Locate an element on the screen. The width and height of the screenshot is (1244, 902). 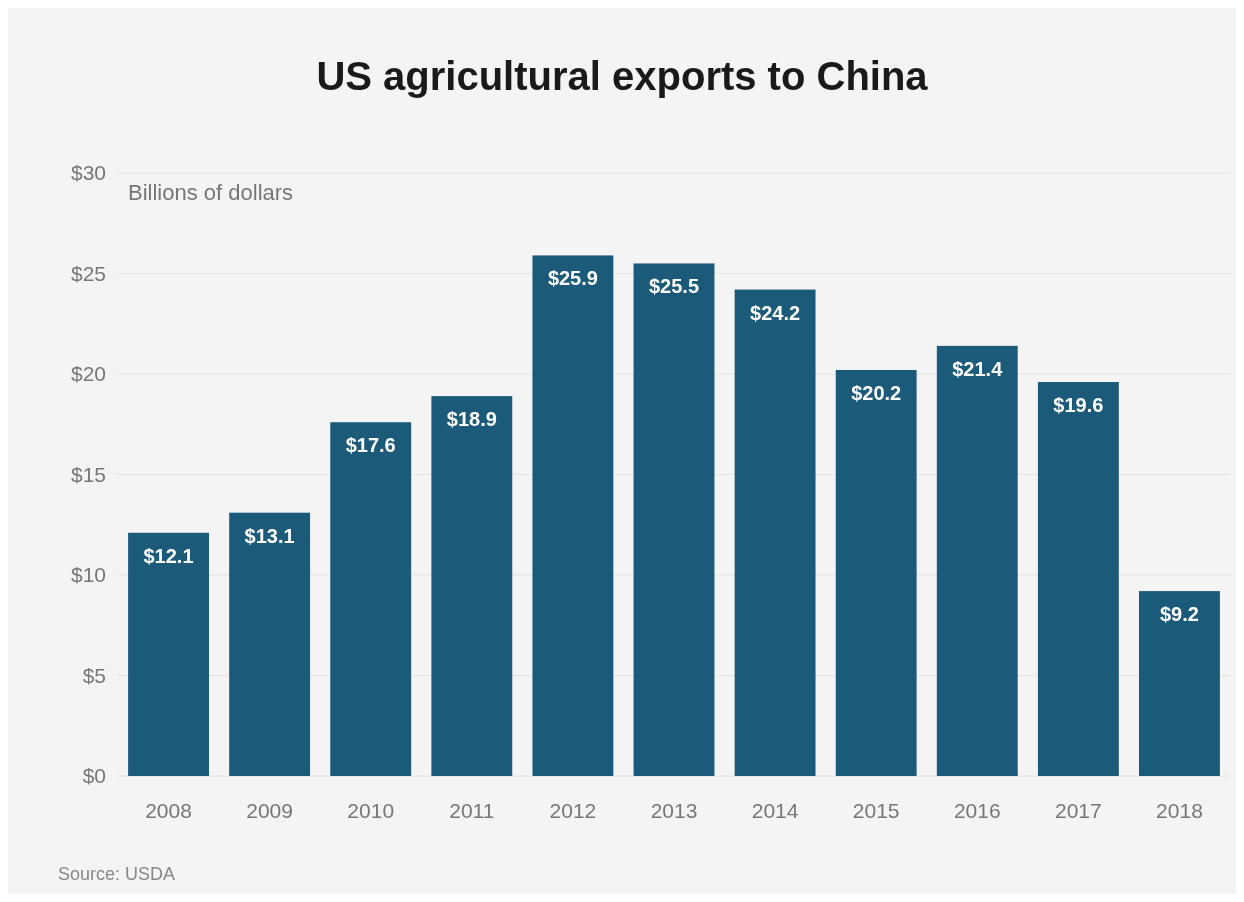
y-tick-label: $10 is located at coordinates (88, 575).